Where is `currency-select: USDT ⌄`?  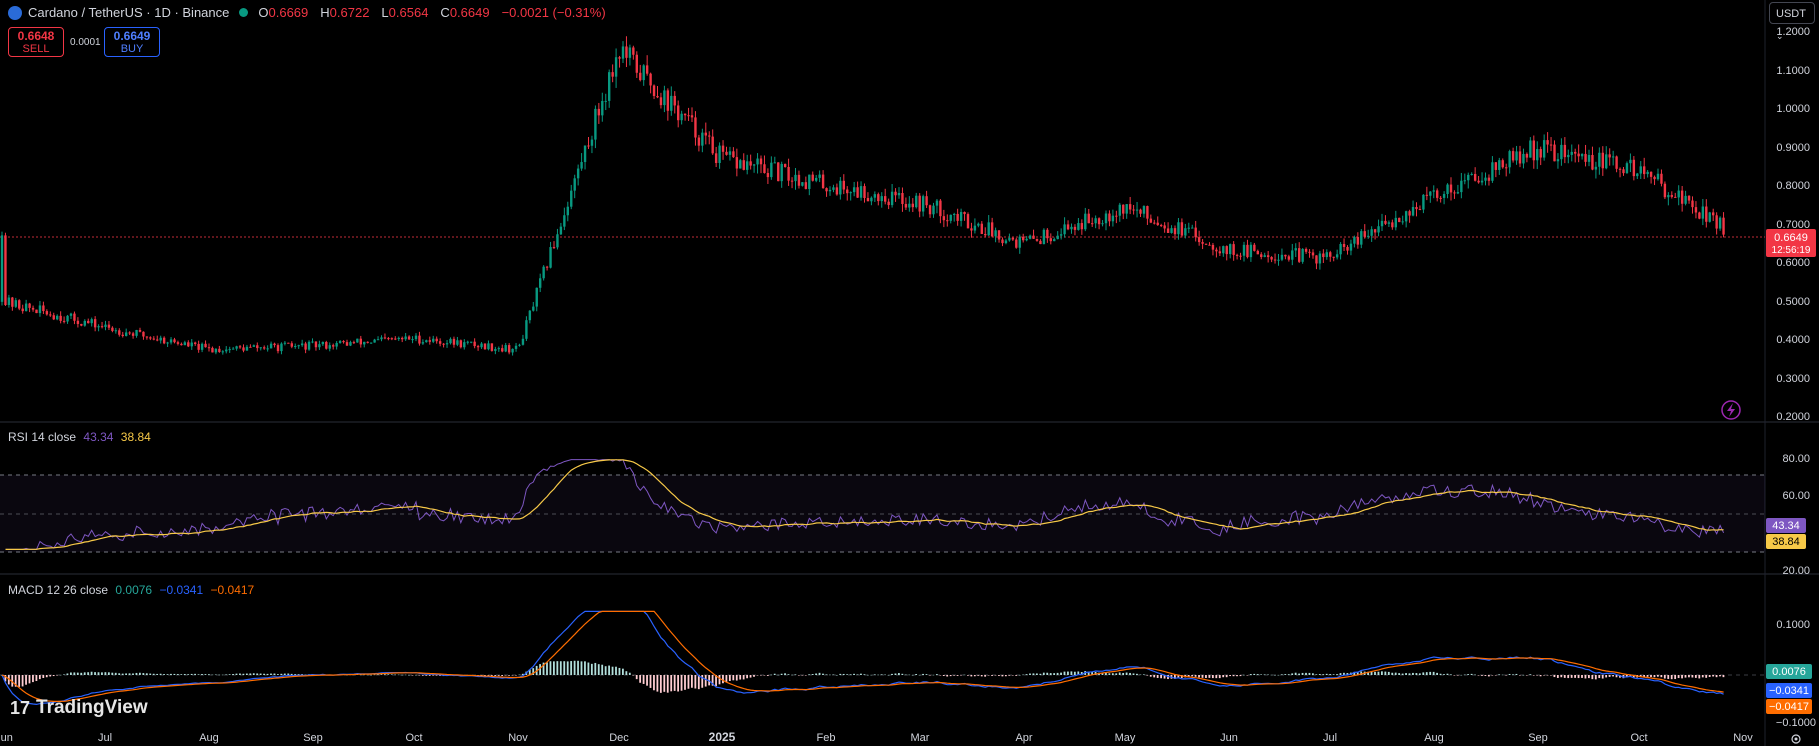
currency-select: USDT ⌄ is located at coordinates (1792, 21).